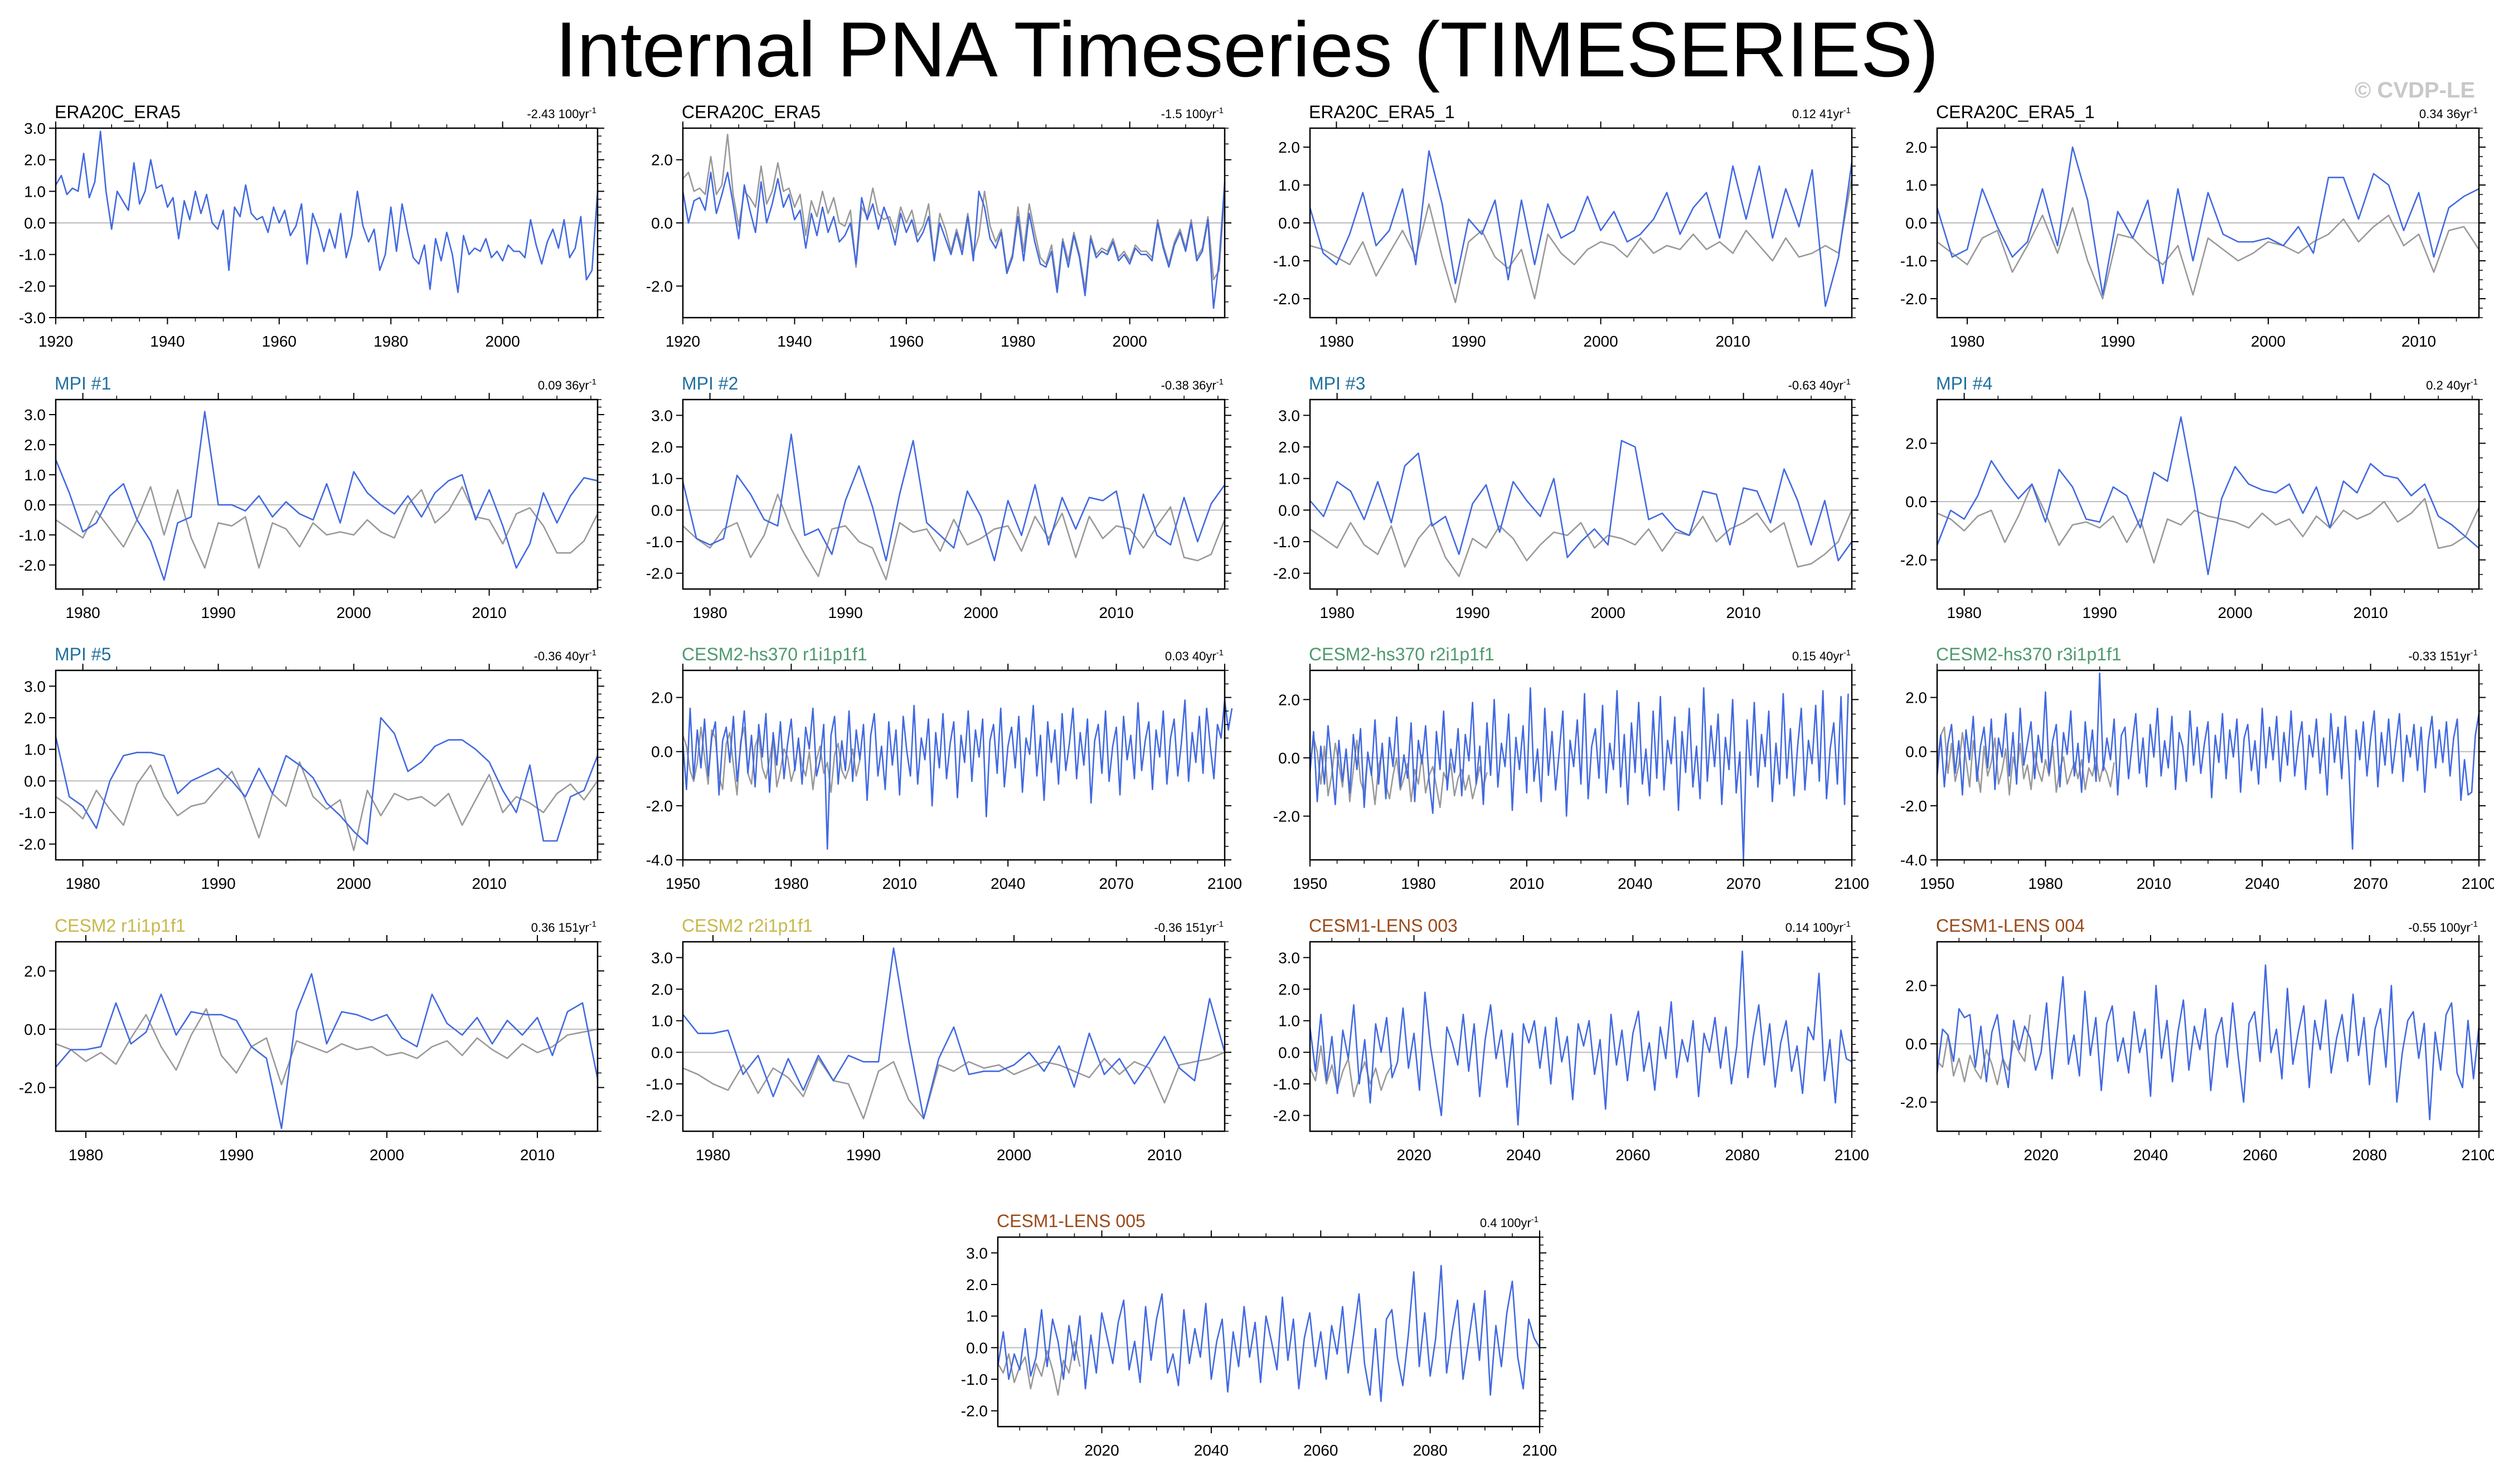  I want to click on panel-trend: -2.43 100yr-1, so click(561, 113).